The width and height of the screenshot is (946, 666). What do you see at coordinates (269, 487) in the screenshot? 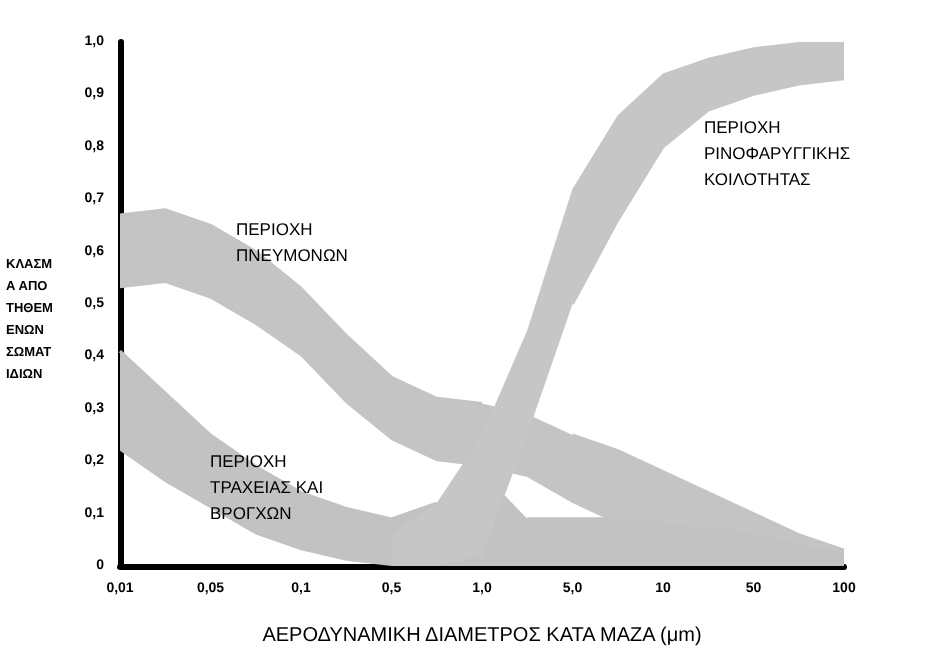
I see `series-label: ΠΕΡΙΟΧΗ ΤΡΑΧΕΙΑΣ ΚΑΙ ΒΡΟΓΧΩΝ` at bounding box center [269, 487].